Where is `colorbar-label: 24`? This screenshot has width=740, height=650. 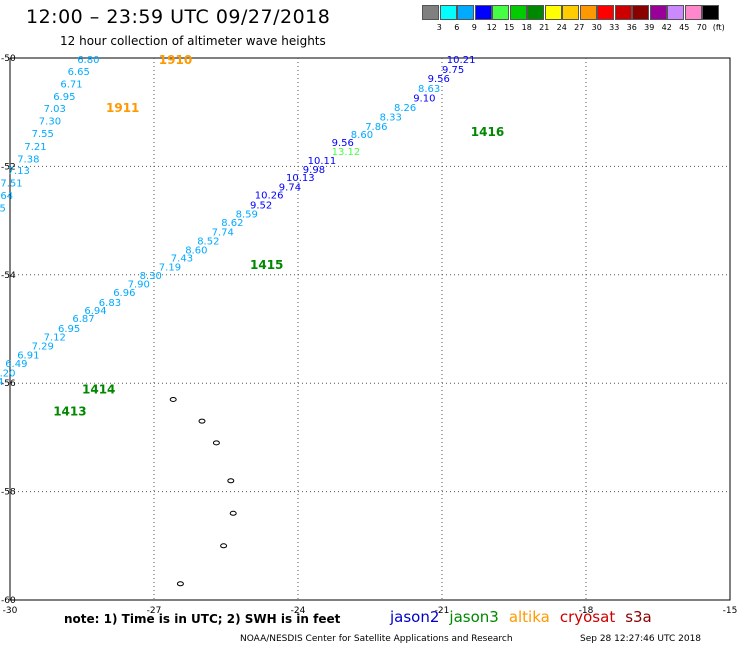
colorbar-label: 24 is located at coordinates (561, 27).